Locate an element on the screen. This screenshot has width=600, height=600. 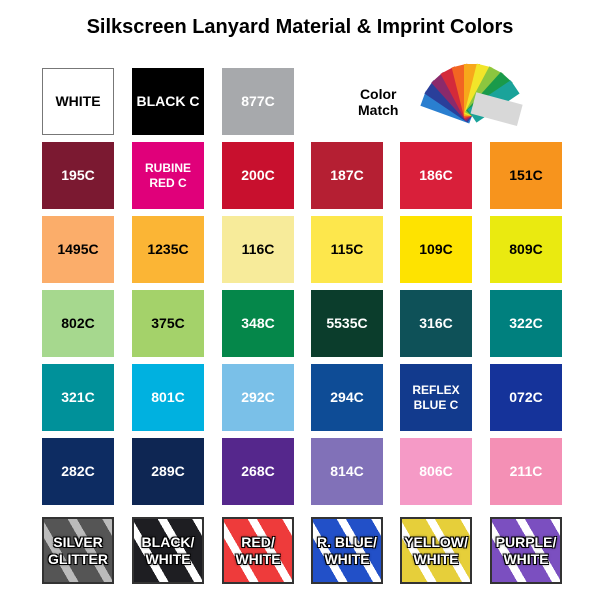
swatch-label: 292C is located at coordinates (258, 397).